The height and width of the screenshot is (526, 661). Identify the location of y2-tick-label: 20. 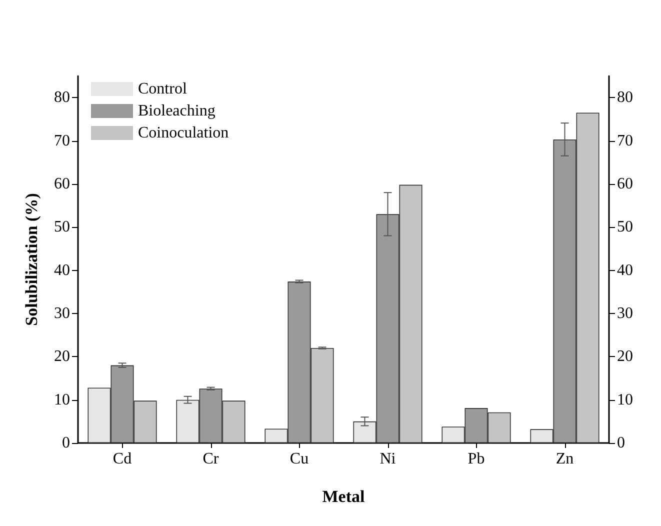
(625, 357).